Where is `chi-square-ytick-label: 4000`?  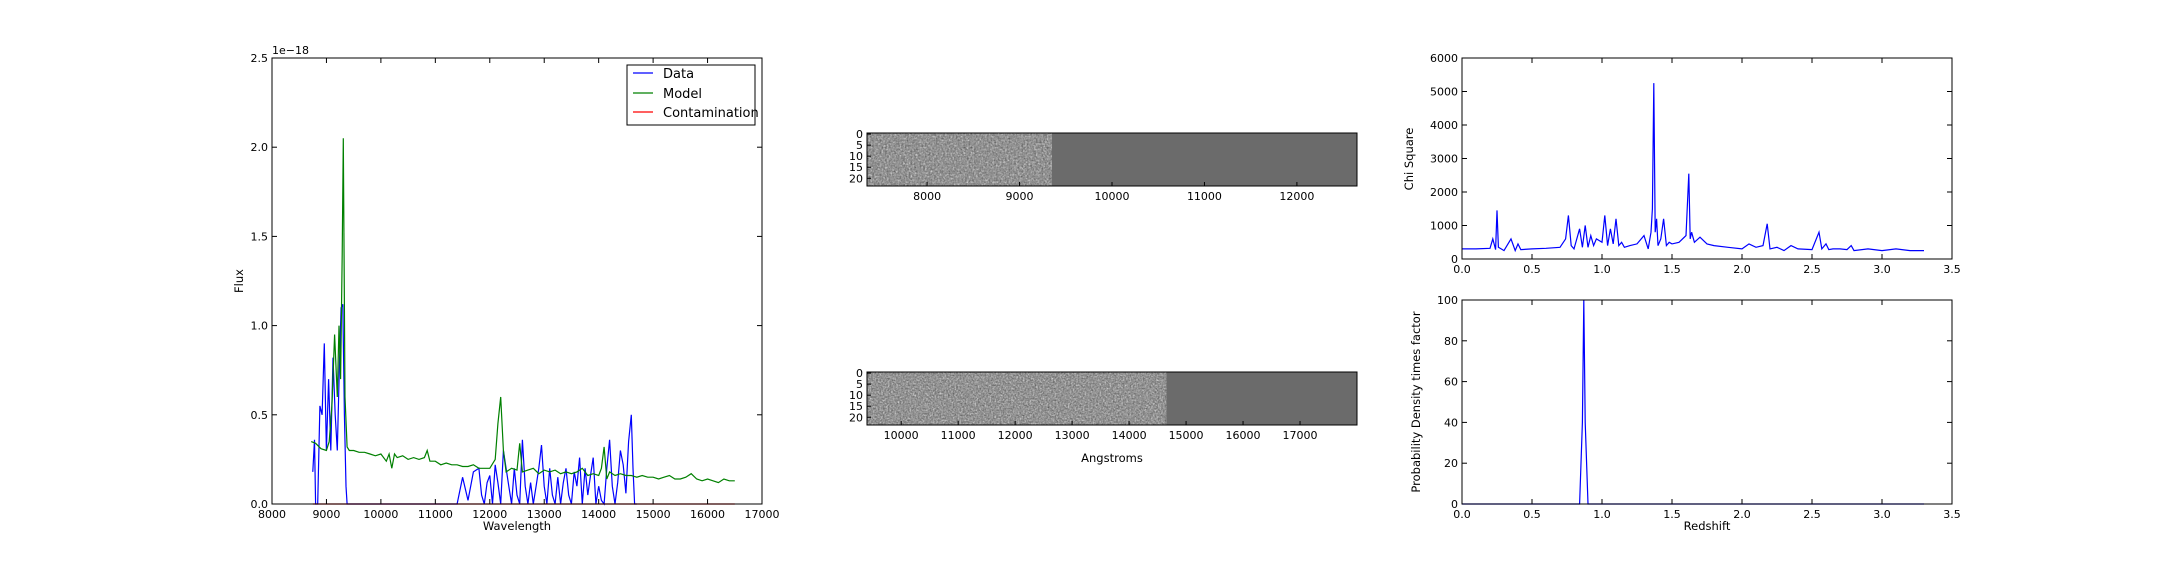 chi-square-ytick-label: 4000 is located at coordinates (1444, 125).